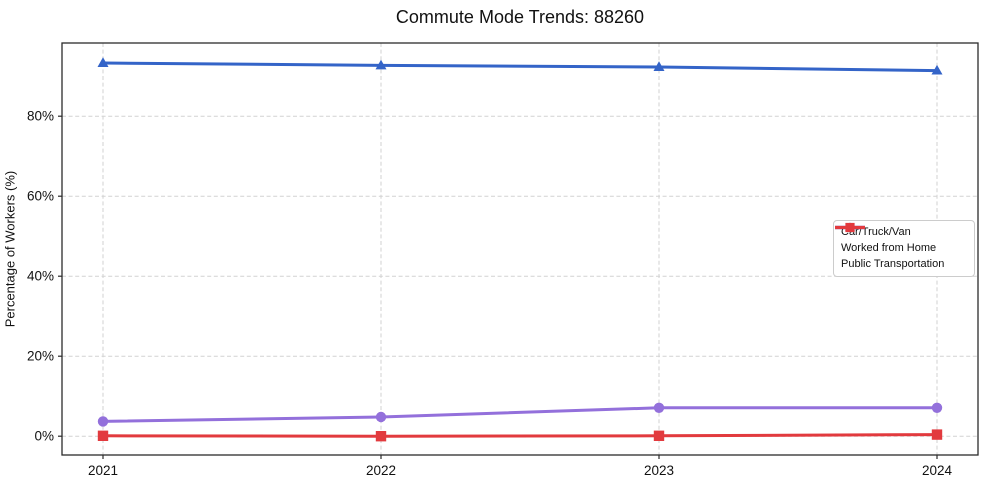  Describe the element at coordinates (40, 196) in the screenshot. I see `y-tick-label: 60%` at that location.